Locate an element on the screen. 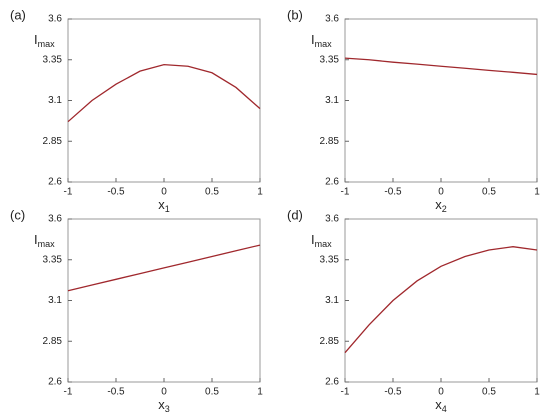 The image size is (550, 417). panel-label: (d) is located at coordinates (295, 214).